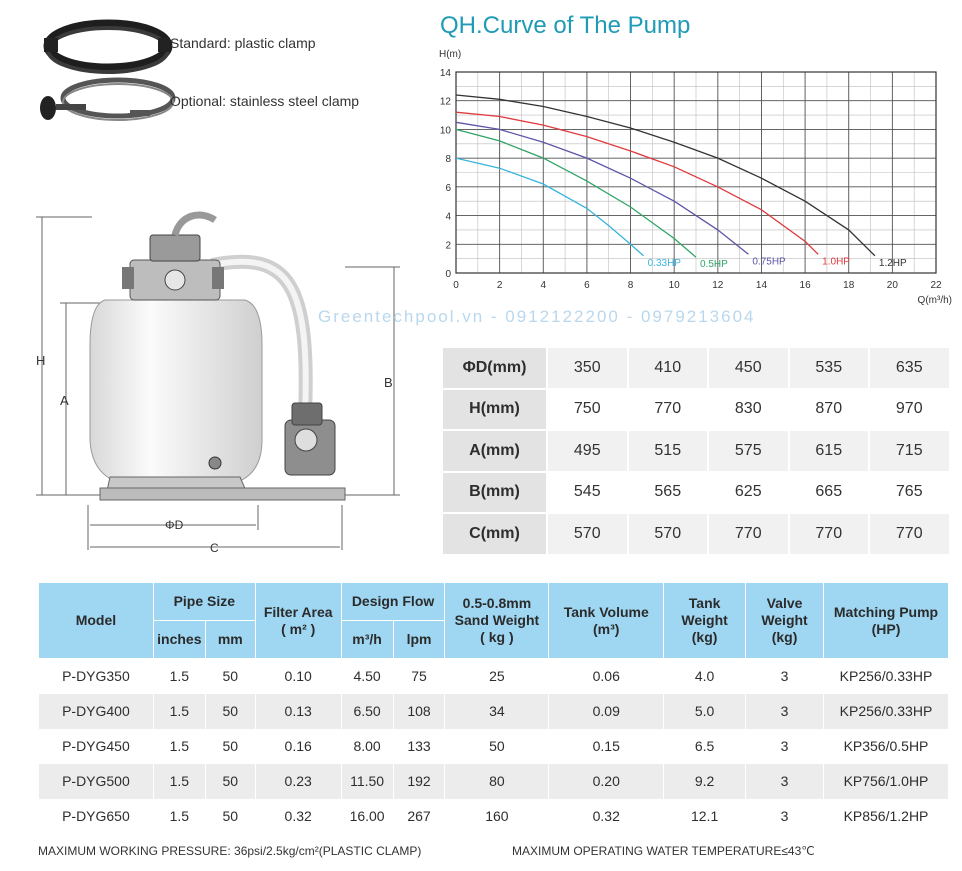 The width and height of the screenshot is (962, 871). I want to click on header-filter-area: Filter Area( m² ), so click(298, 620).